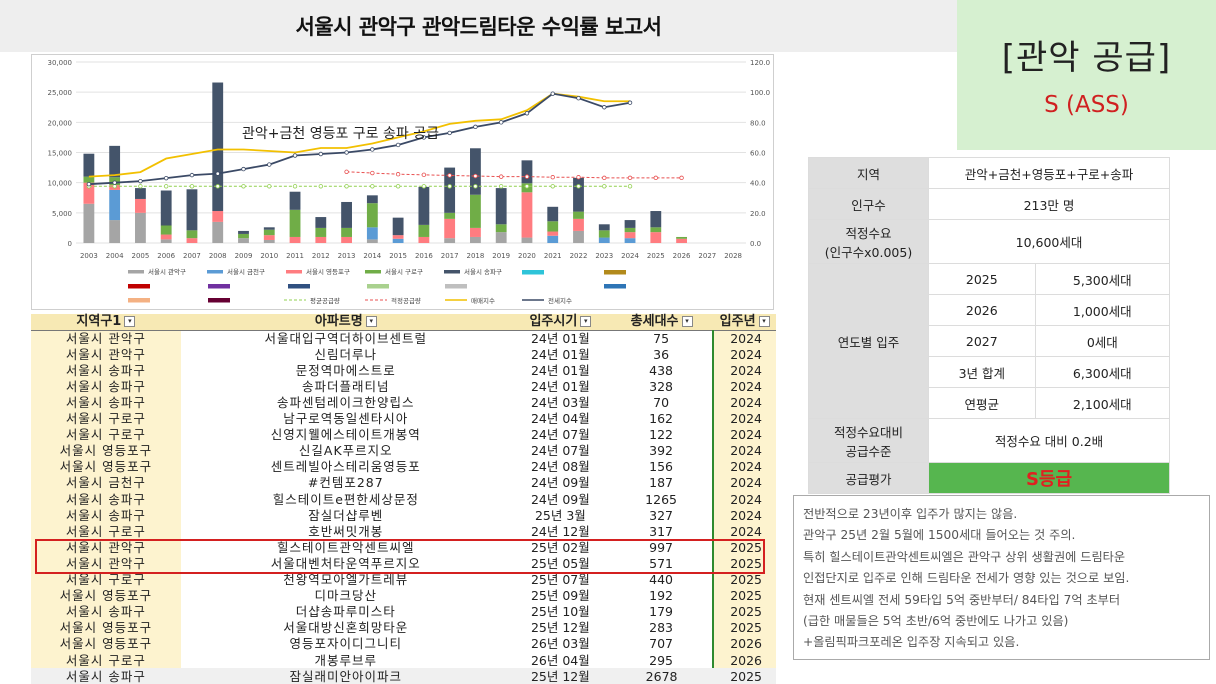 Image resolution: width=1216 pixels, height=684 pixels. Describe the element at coordinates (403, 354) in the screenshot. I see `table-row: 서울시 관악구 신림더루나 24년 01월 36 2024` at that location.